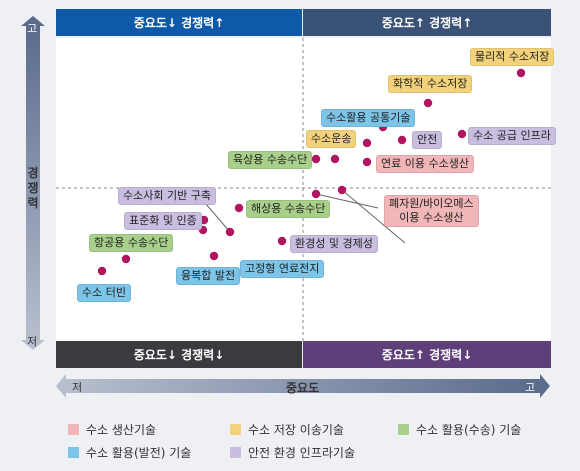 The width and height of the screenshot is (580, 471). I want to click on point-label: 폐자원/바이오메스 이용 수소생산, so click(431, 211).